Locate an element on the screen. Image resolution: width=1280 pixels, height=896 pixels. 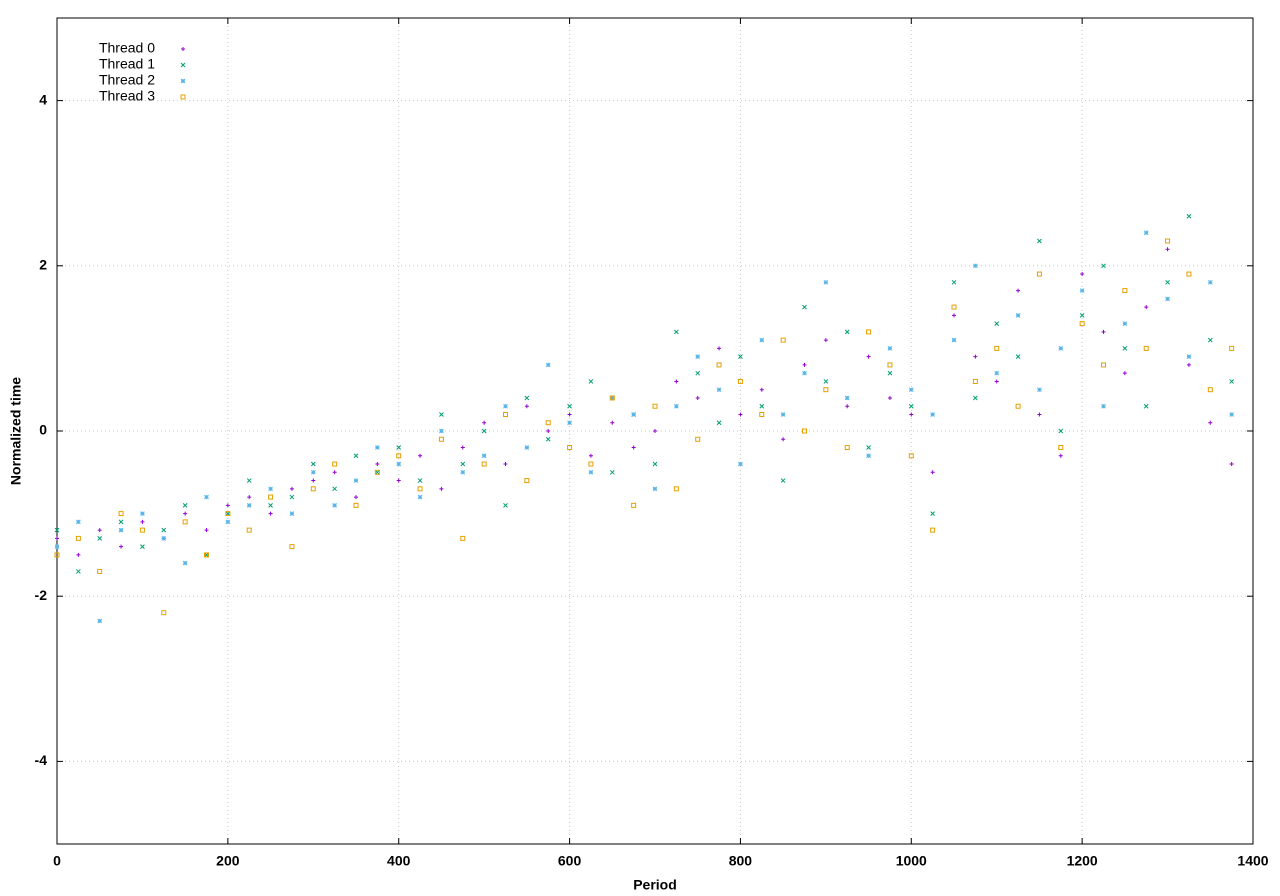
x-tick-label: 1400 is located at coordinates (1252, 861).